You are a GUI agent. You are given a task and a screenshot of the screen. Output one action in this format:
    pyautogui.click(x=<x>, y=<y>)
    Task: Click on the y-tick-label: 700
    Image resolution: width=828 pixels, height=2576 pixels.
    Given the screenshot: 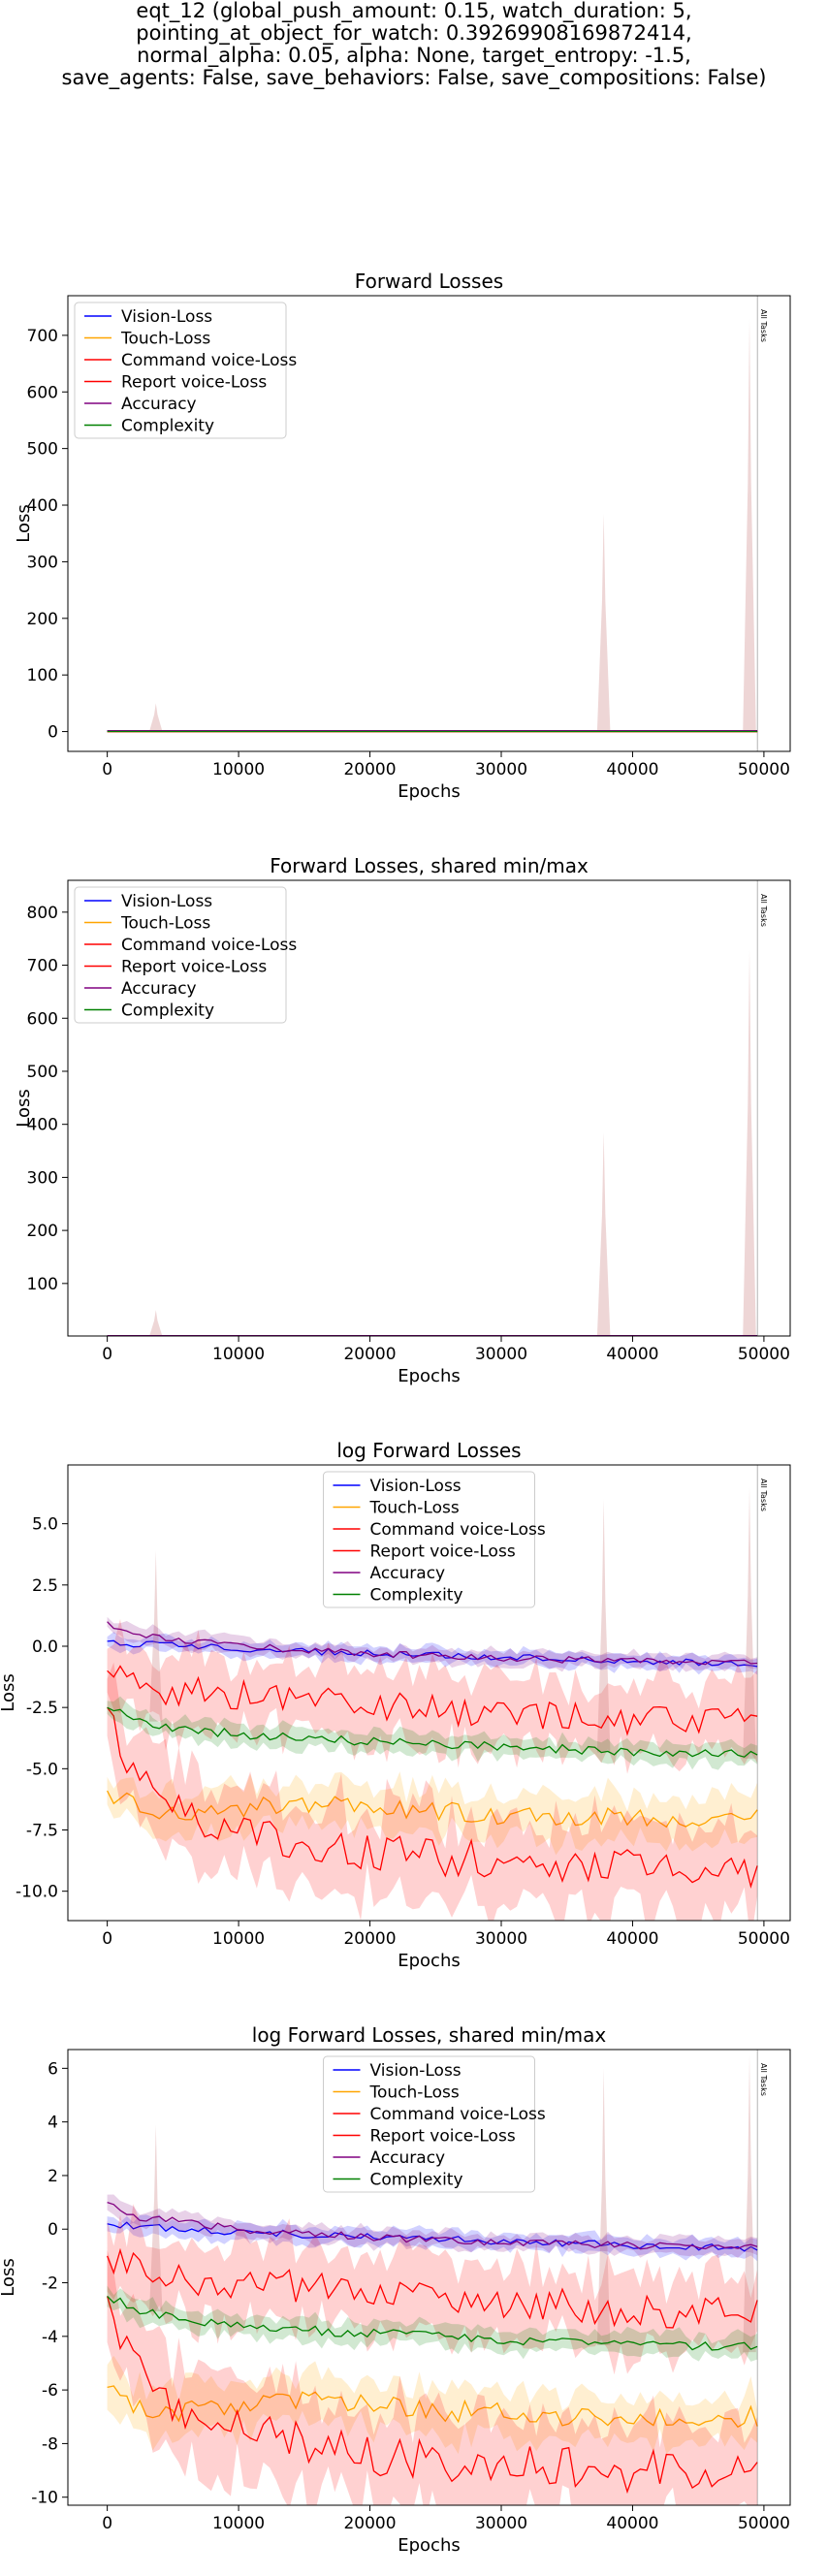 What is the action you would take?
    pyautogui.click(x=42, y=336)
    